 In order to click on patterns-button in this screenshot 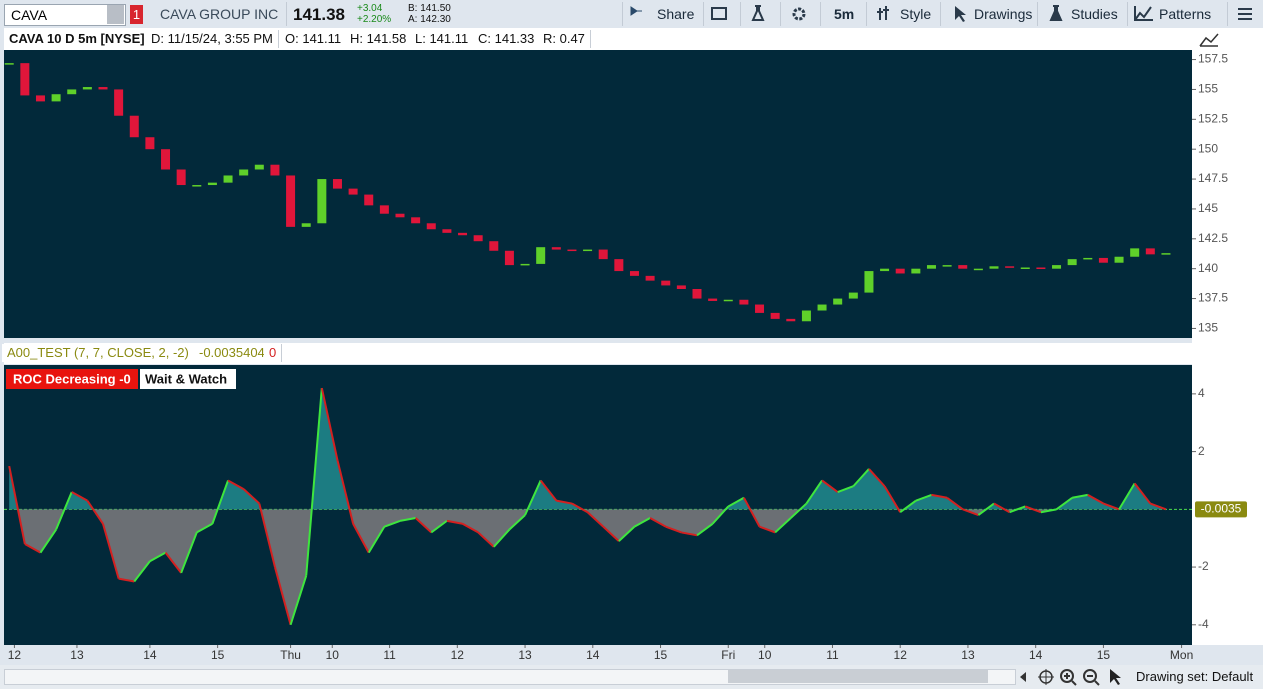, I will do `click(1176, 14)`.